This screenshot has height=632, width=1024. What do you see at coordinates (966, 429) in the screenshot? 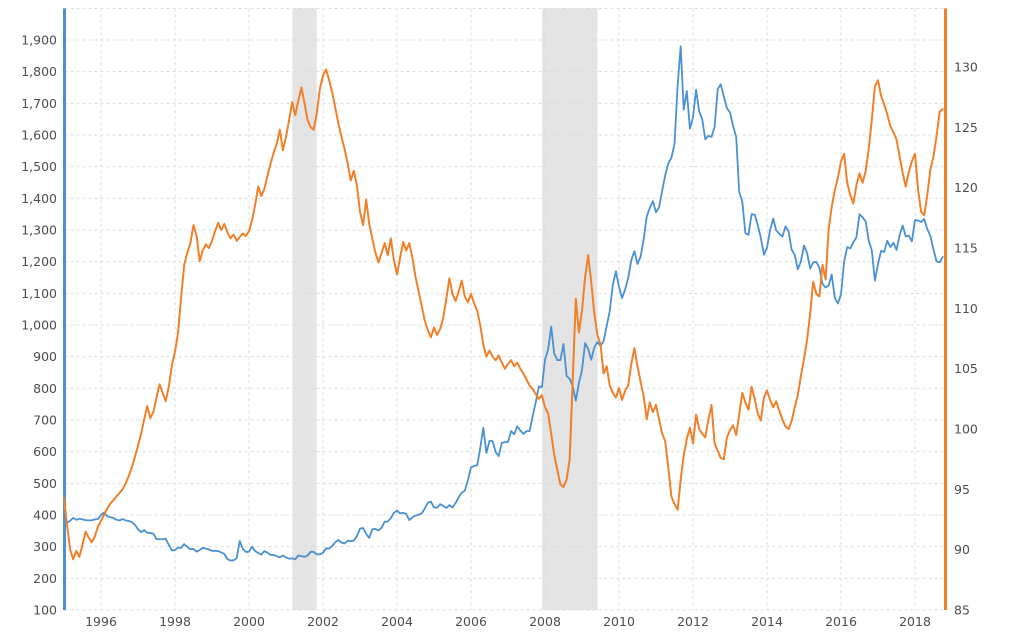
I see `right-y-tick-label: 100` at bounding box center [966, 429].